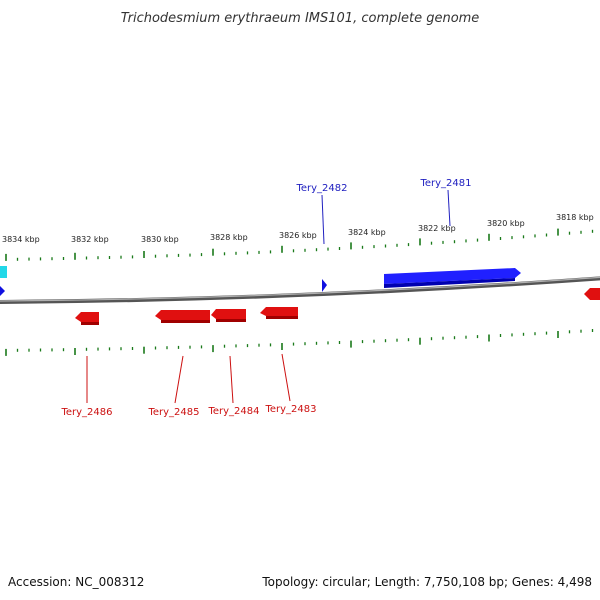  What do you see at coordinates (290, 409) in the screenshot?
I see `gene-label-tery-2483: Tery_2483` at bounding box center [290, 409].